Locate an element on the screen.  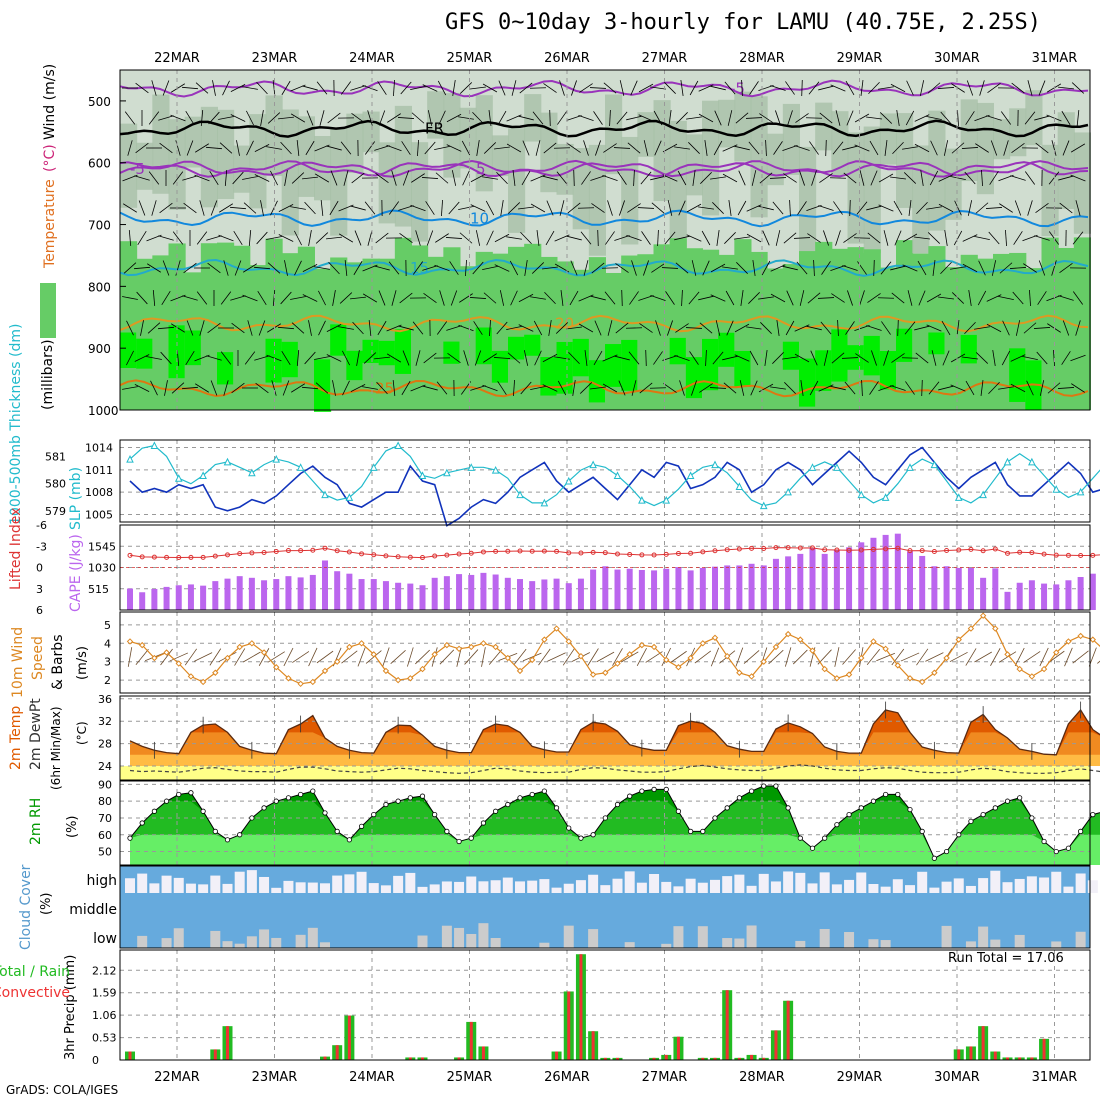
wind-tick-label: 2 is located at coordinates (107, 680).